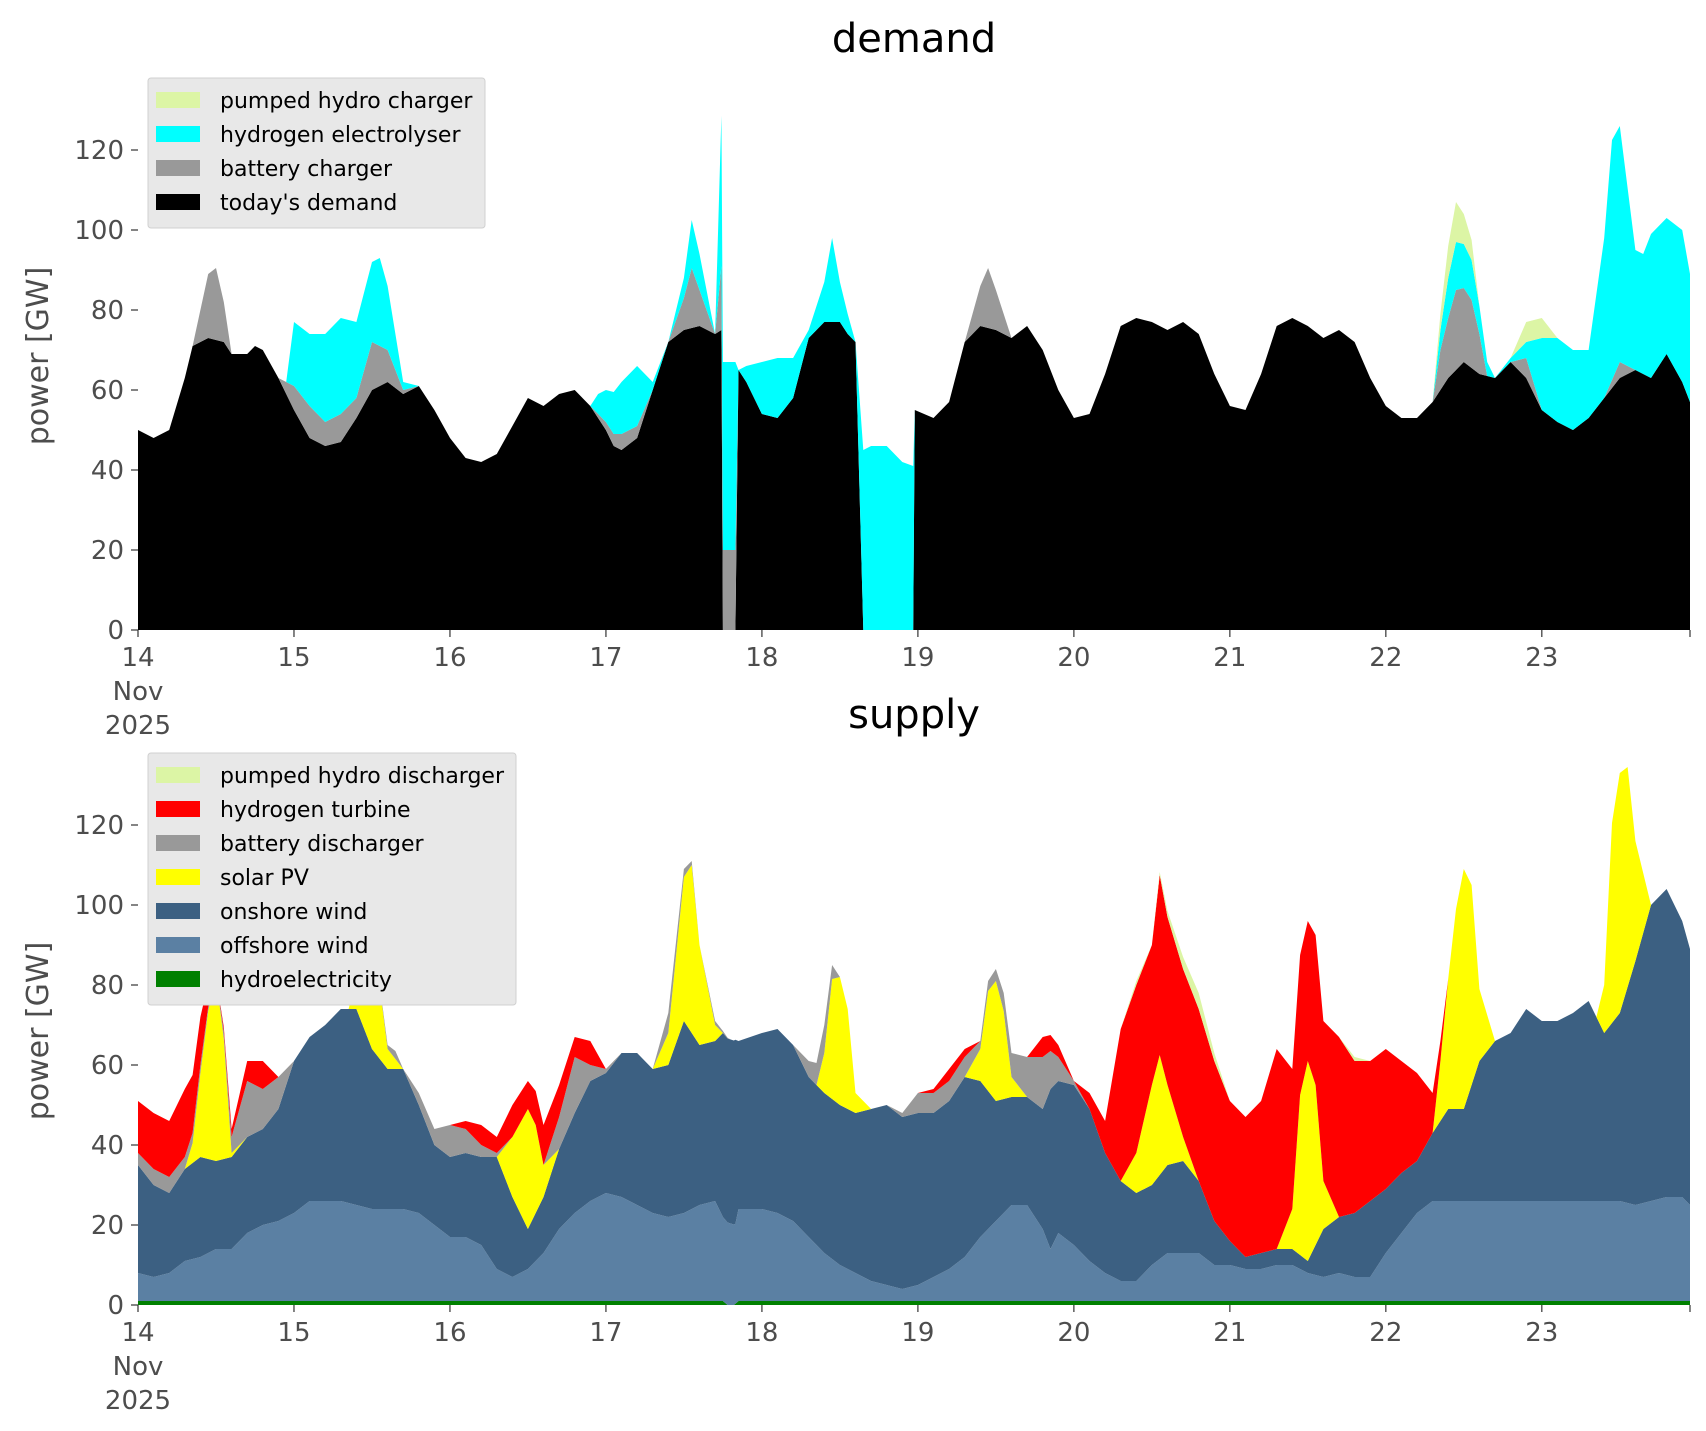 This screenshot has width=1706, height=1431. Describe the element at coordinates (178, 168) in the screenshot. I see `legend-swatch-battery-charger` at that location.